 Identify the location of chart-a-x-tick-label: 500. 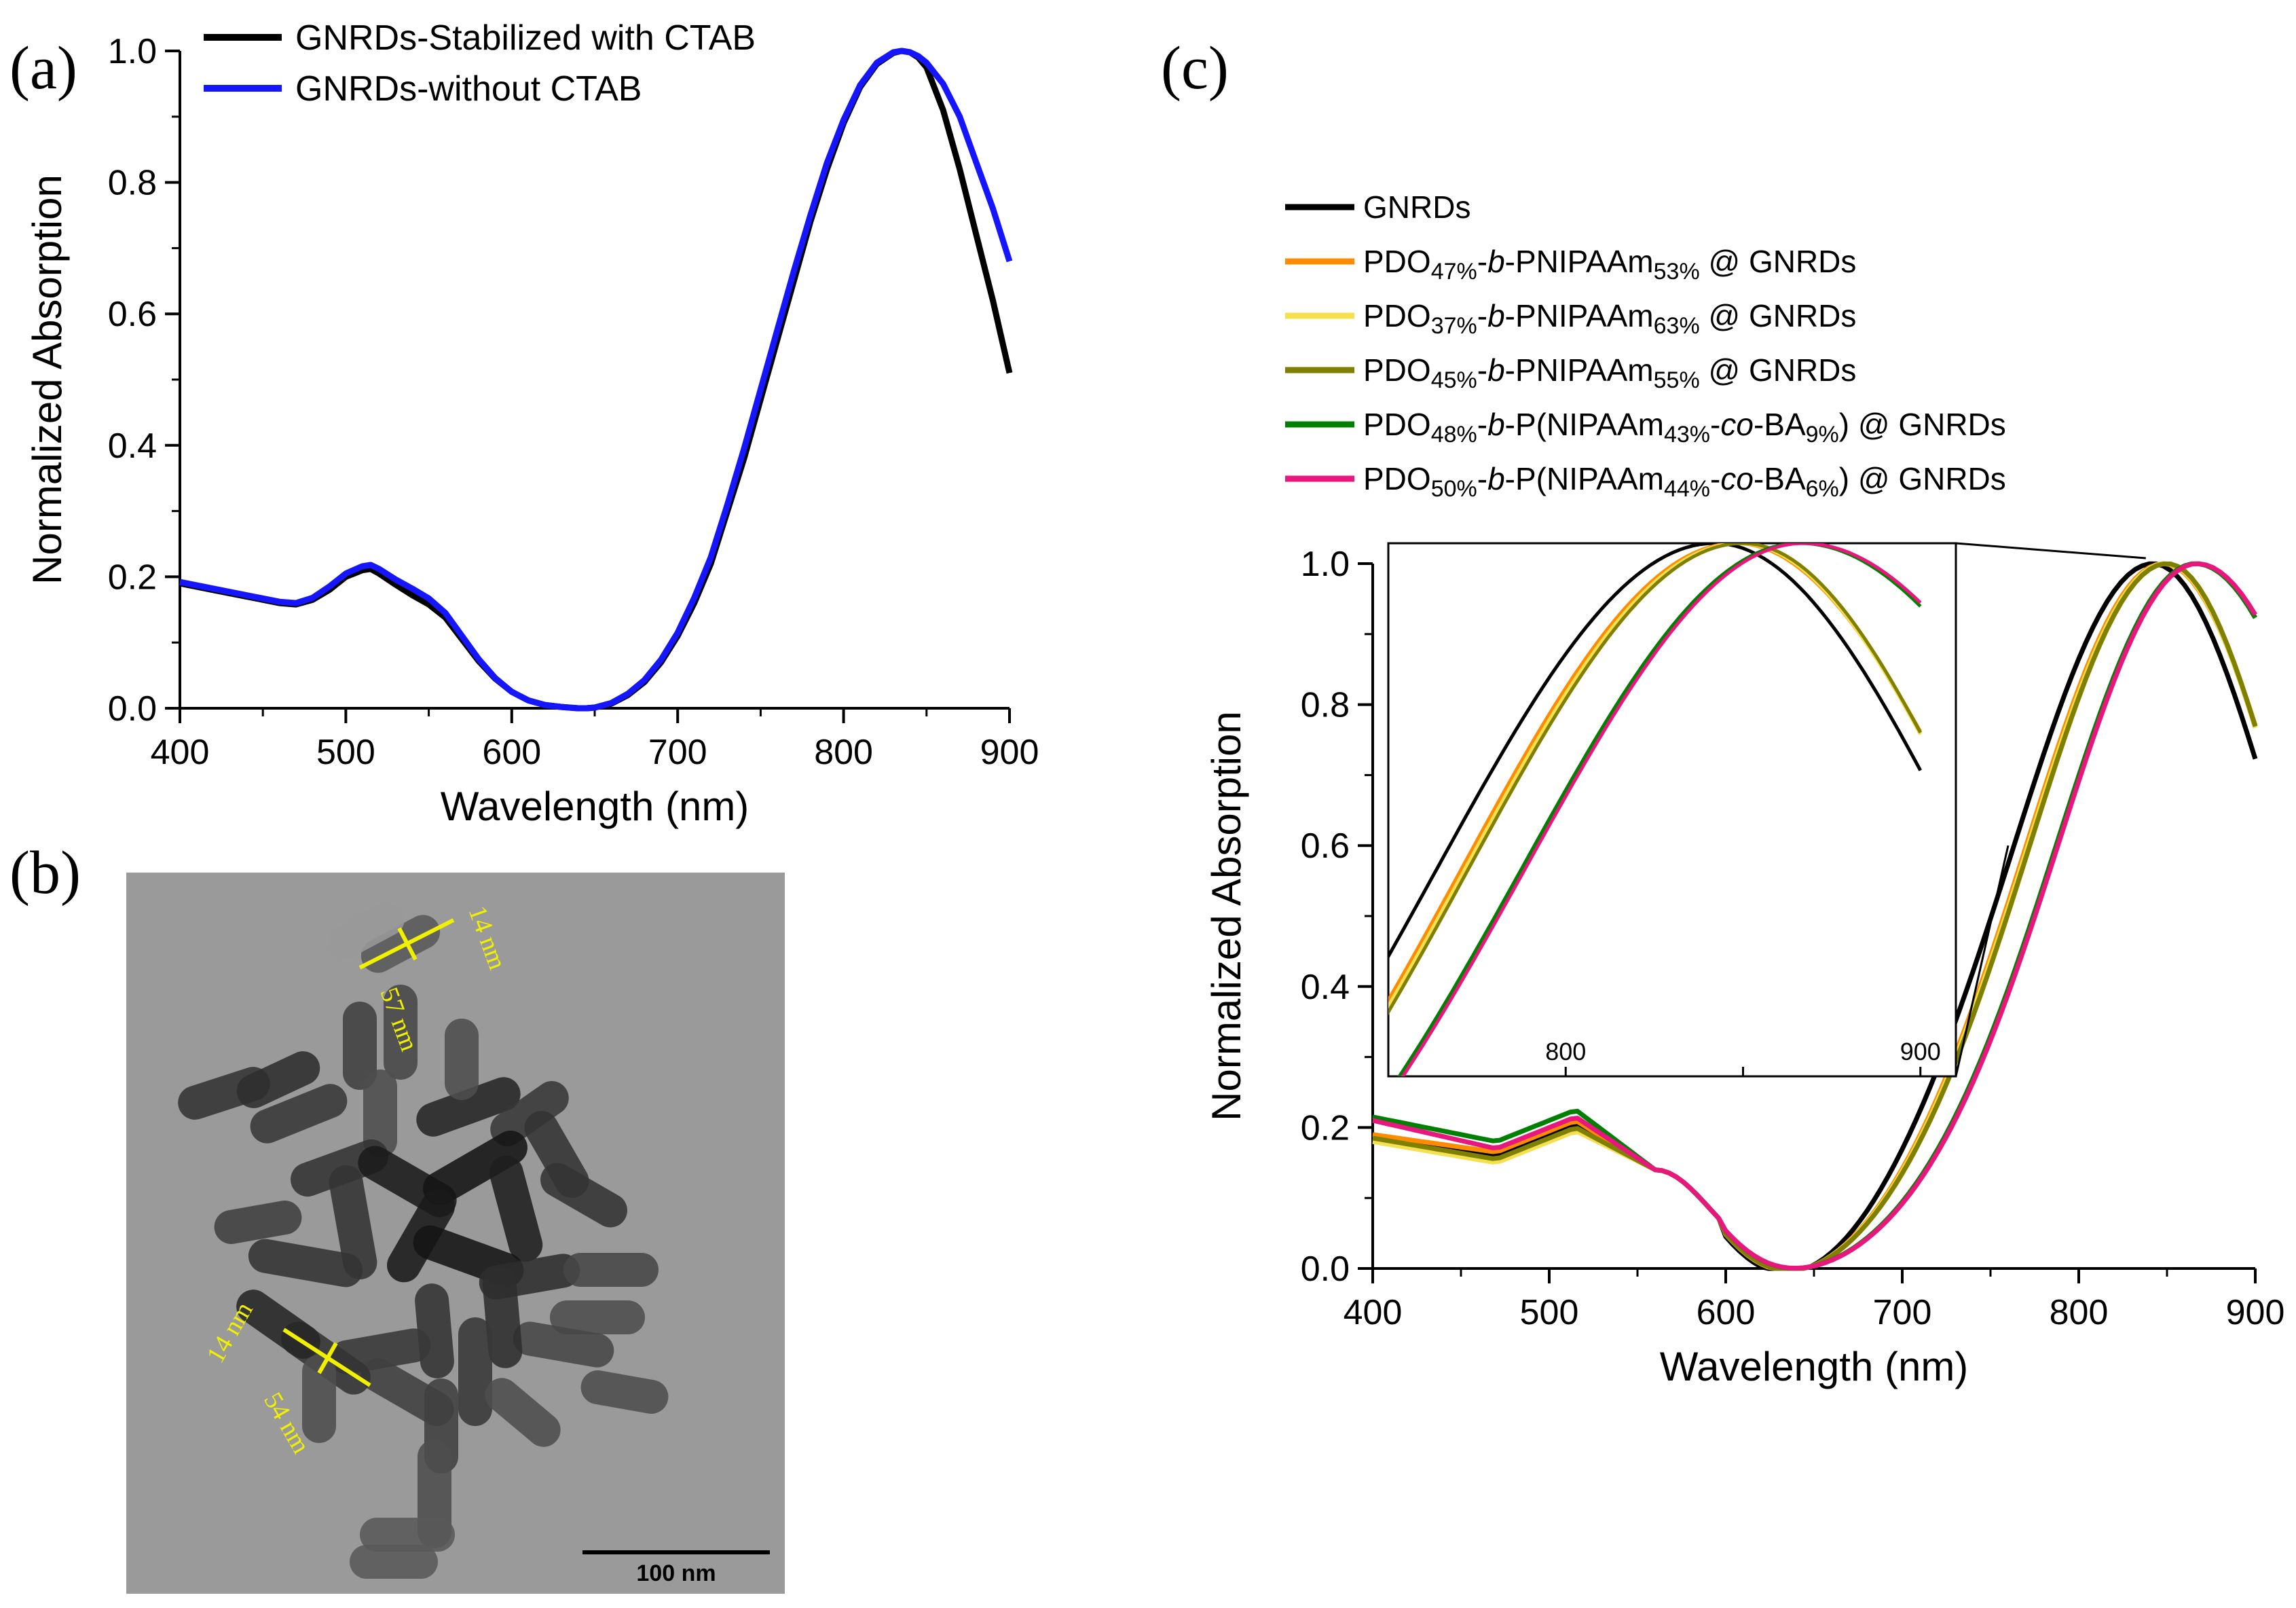
(345, 752).